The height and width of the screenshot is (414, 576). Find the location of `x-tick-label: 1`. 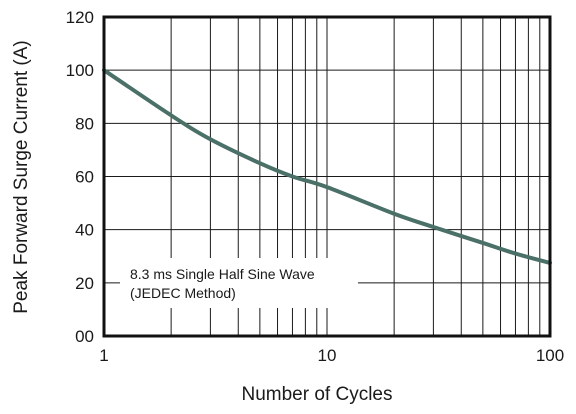

x-tick-label: 1 is located at coordinates (103, 355).